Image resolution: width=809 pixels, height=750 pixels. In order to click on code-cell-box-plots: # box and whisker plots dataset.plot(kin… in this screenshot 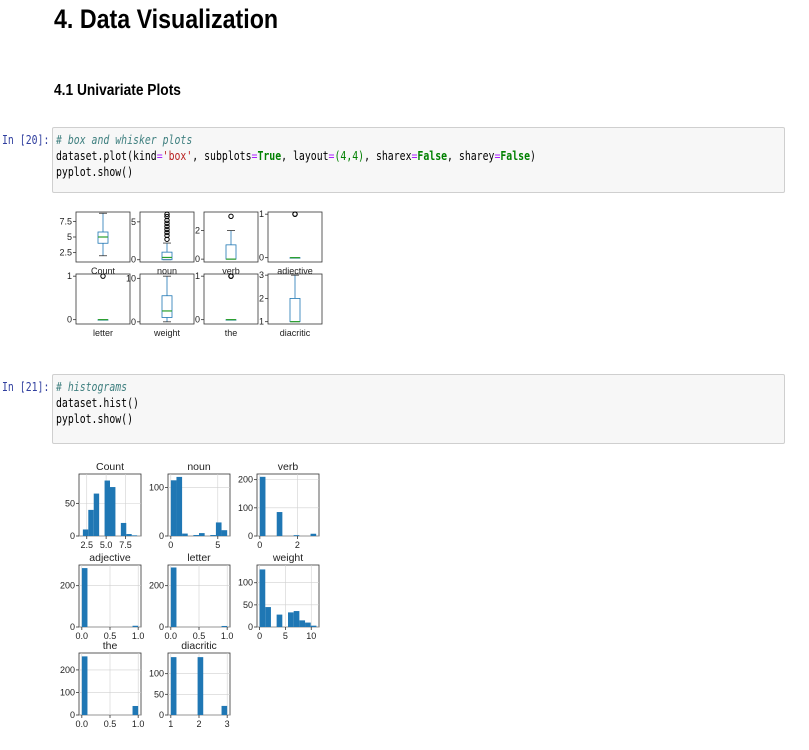, I will do `click(418, 160)`.